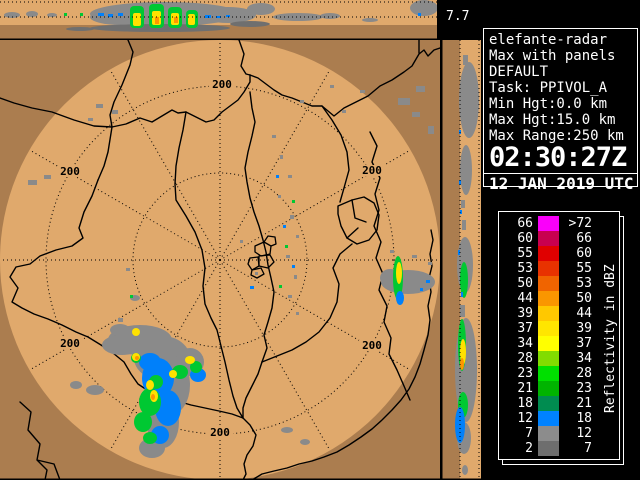 Image resolution: width=640 pixels, height=480 pixels. Describe the element at coordinates (525, 268) in the screenshot. I see `legend-low: 53` at that location.